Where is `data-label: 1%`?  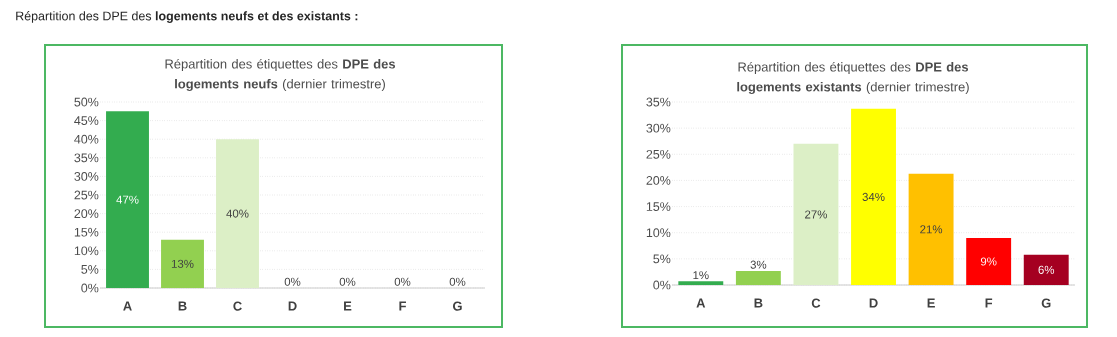 data-label: 1% is located at coordinates (701, 275).